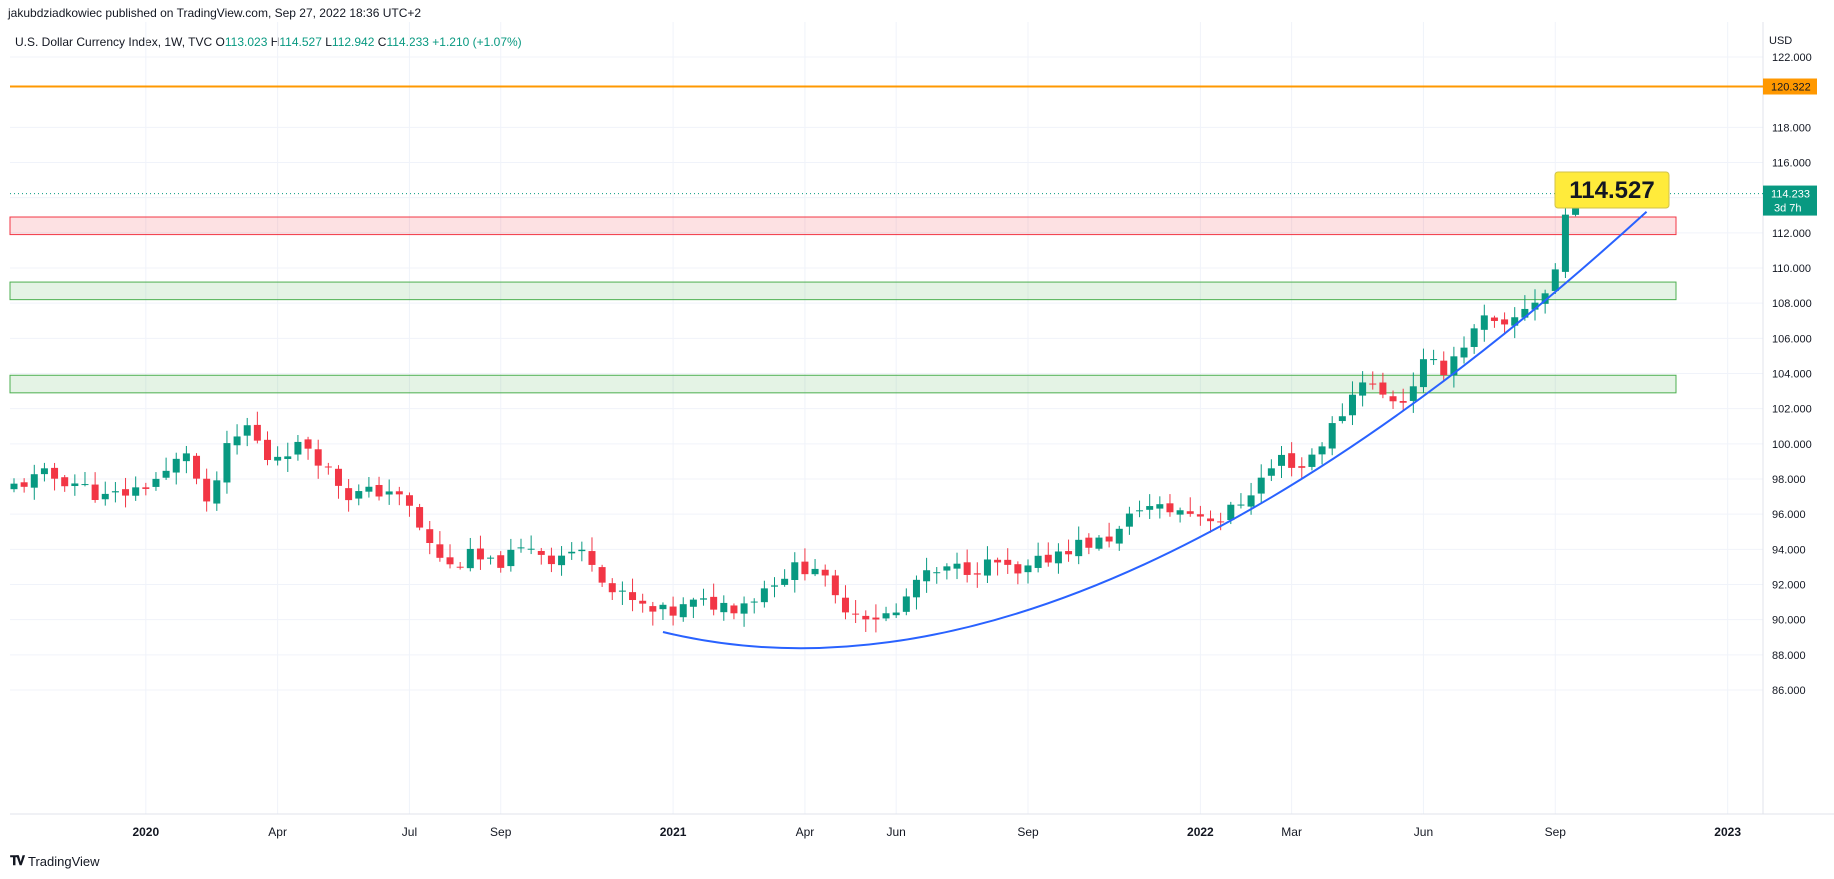  What do you see at coordinates (1791, 164) in the screenshot?
I see `y-tick-label: 116.000` at bounding box center [1791, 164].